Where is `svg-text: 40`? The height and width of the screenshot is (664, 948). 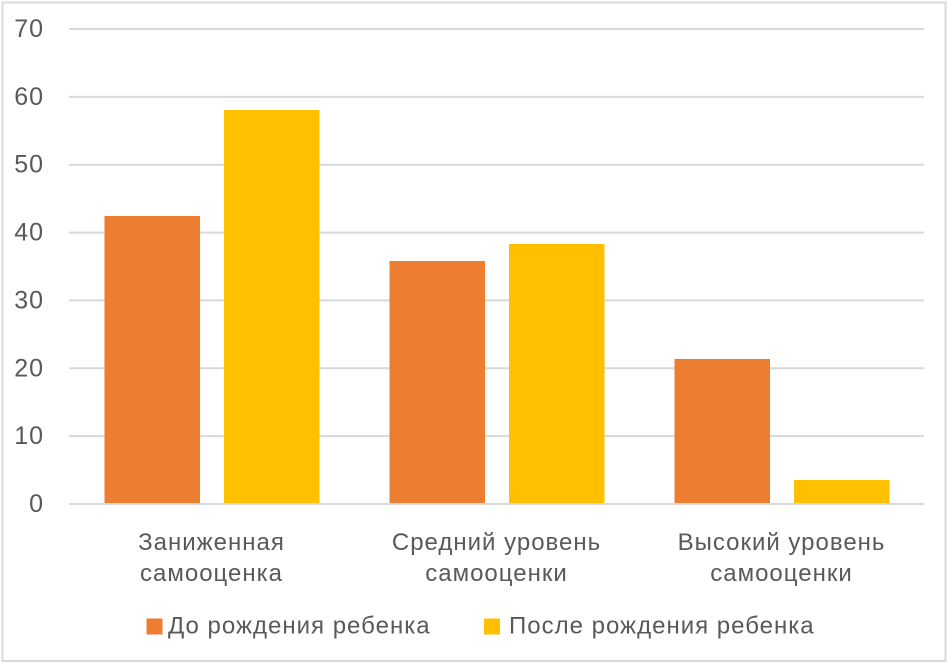
svg-text: 40 is located at coordinates (29, 233).